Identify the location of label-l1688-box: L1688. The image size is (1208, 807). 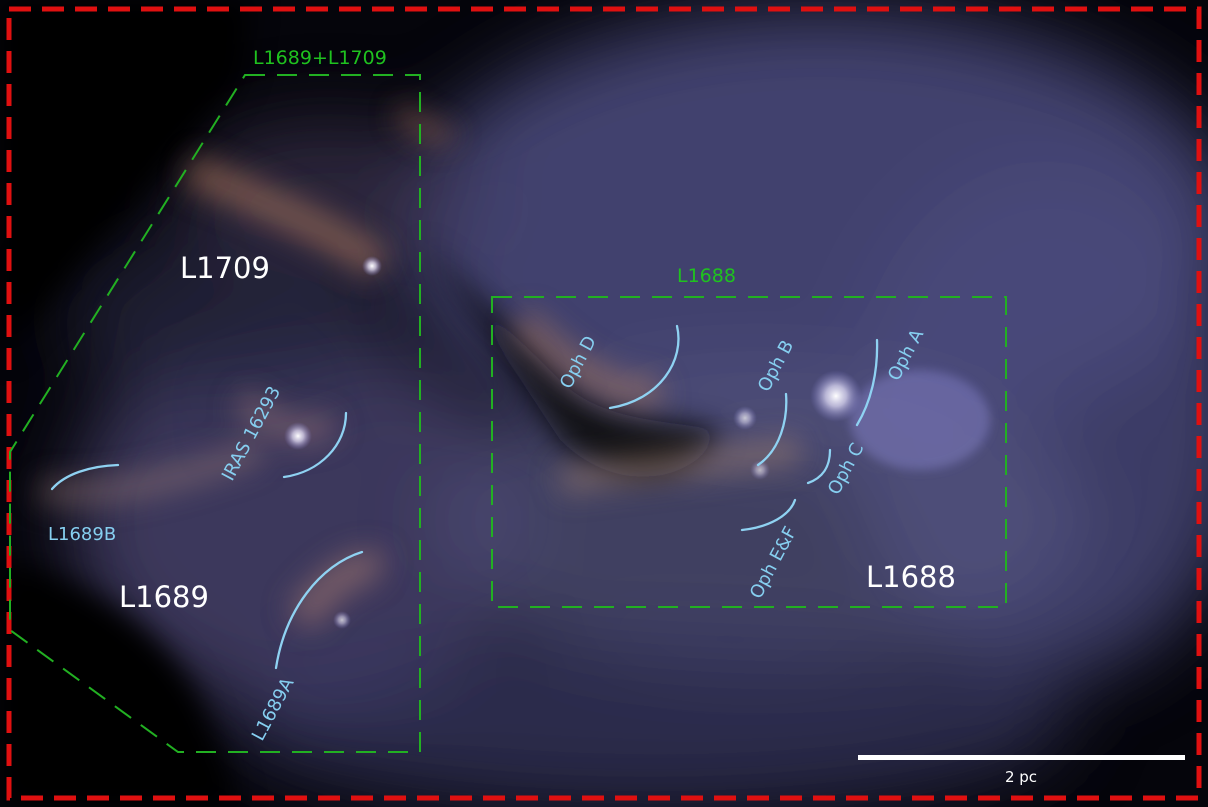
(706, 276).